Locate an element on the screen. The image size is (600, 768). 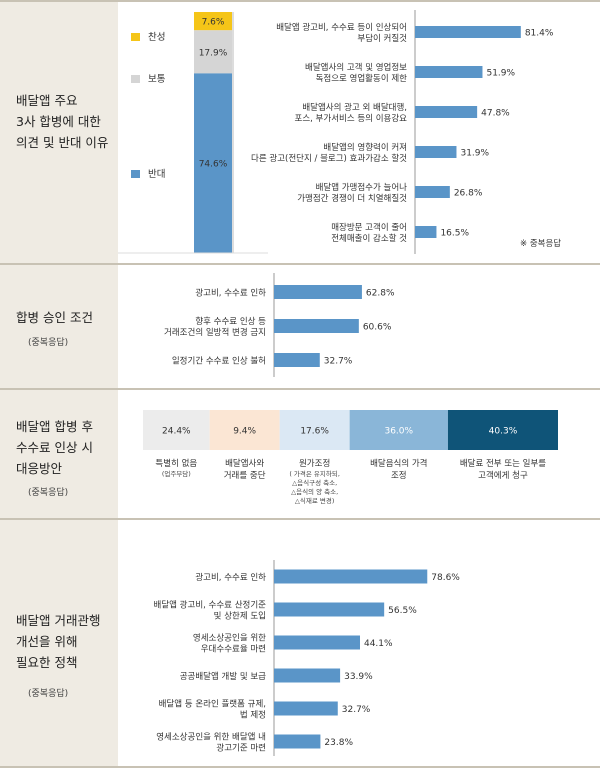
section-title: 배달앱 주요 3사 합병에 대한 의견 및 반대 이유 is located at coordinates (62, 121).